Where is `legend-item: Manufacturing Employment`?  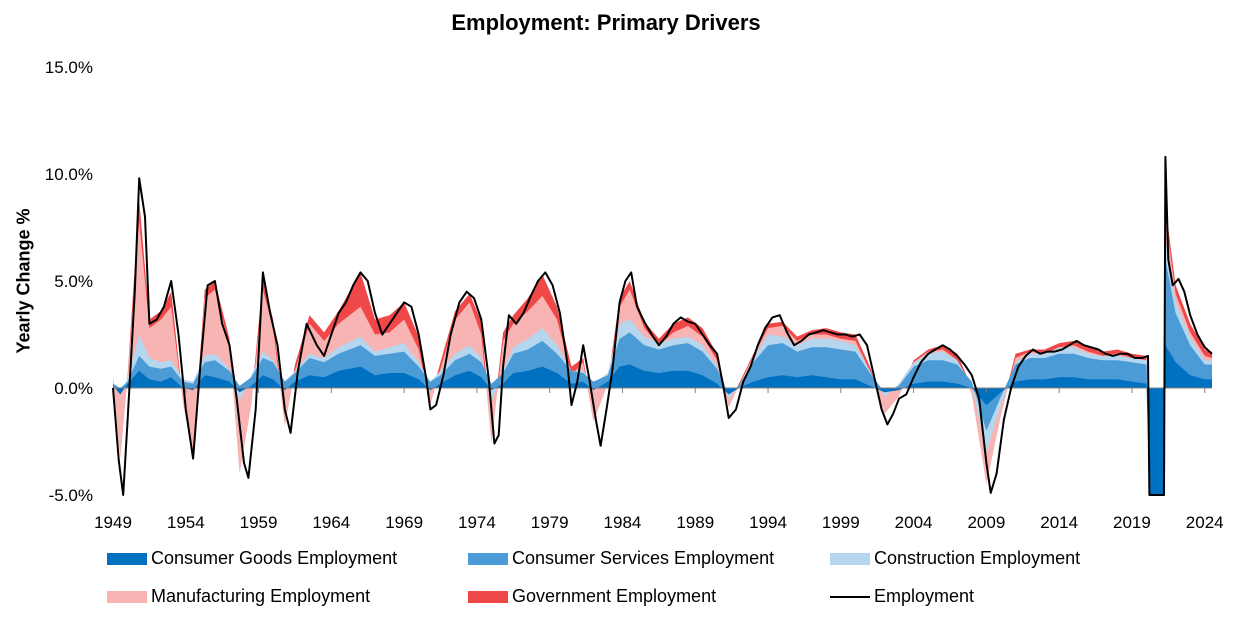
legend-item: Manufacturing Employment is located at coordinates (238, 596).